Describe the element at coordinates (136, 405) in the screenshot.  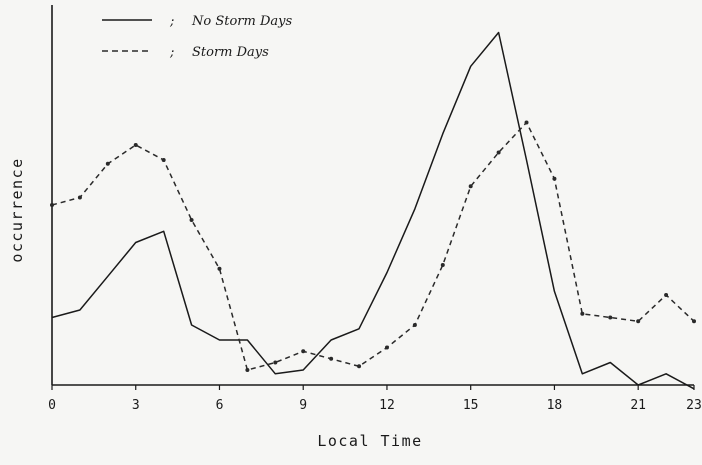
I see `x-tick-label: 3` at that location.